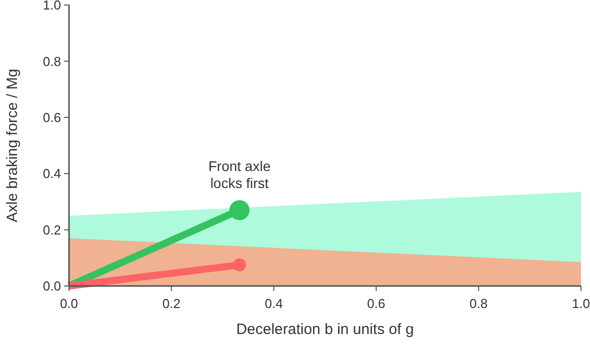 This screenshot has width=590, height=346. I want to click on y-tick-label: 0.0, so click(51, 286).